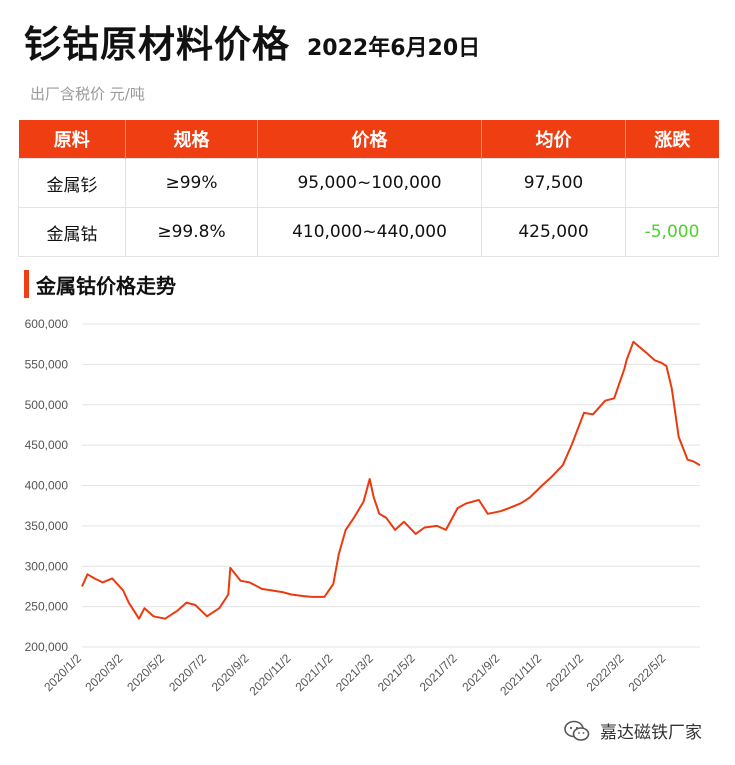 Image resolution: width=735 pixels, height=765 pixels. What do you see at coordinates (191, 139) in the screenshot?
I see `column-header-spec: 规格` at bounding box center [191, 139].